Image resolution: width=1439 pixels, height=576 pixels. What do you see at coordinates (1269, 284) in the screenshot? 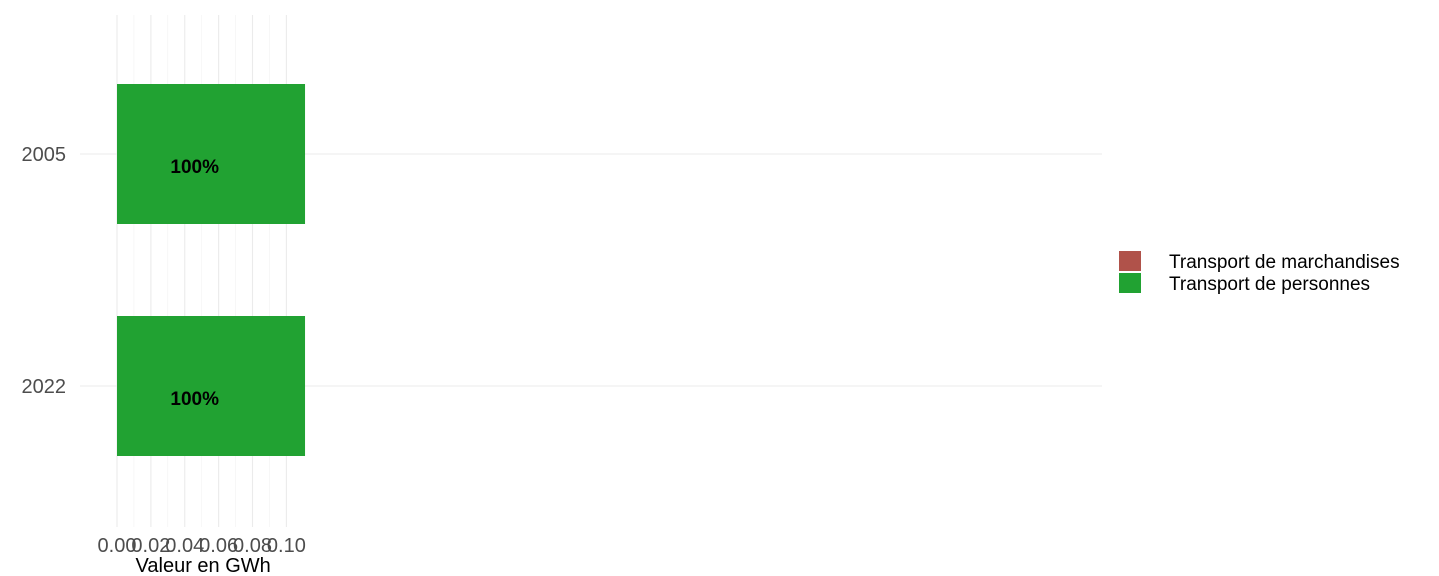
I see `legend-label: Transport de personnes` at bounding box center [1269, 284].